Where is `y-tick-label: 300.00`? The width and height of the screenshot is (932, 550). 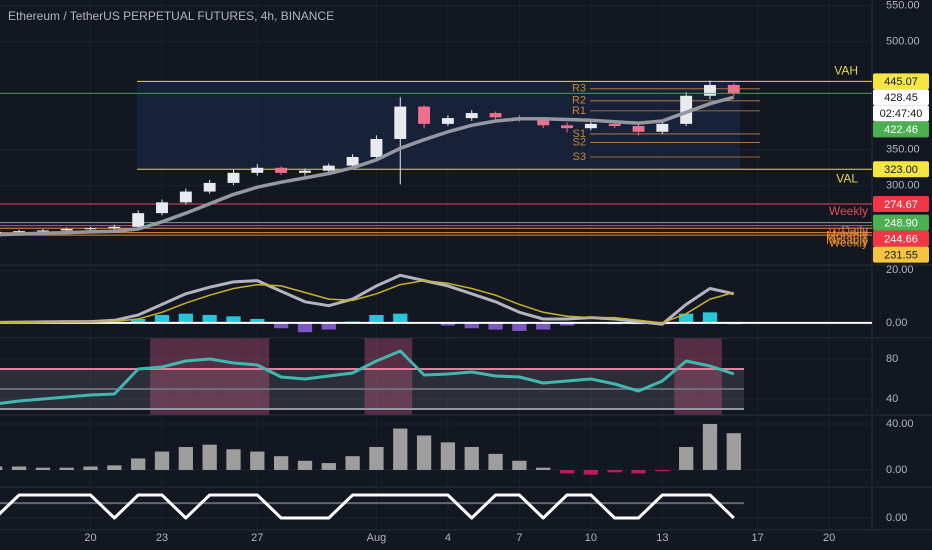
y-tick-label: 300.00 is located at coordinates (903, 186).